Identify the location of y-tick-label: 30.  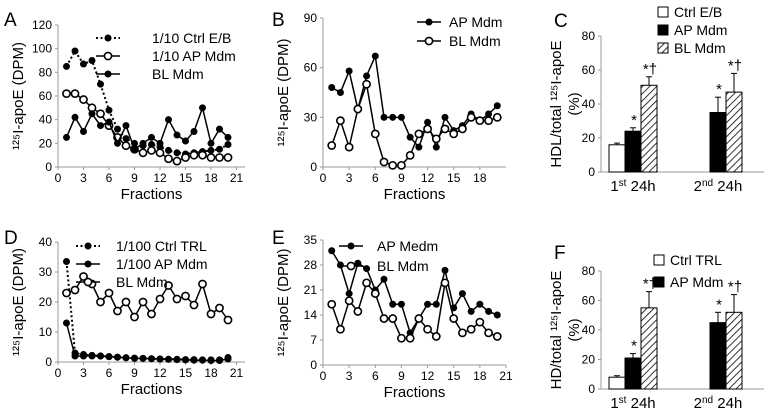
(46, 272).